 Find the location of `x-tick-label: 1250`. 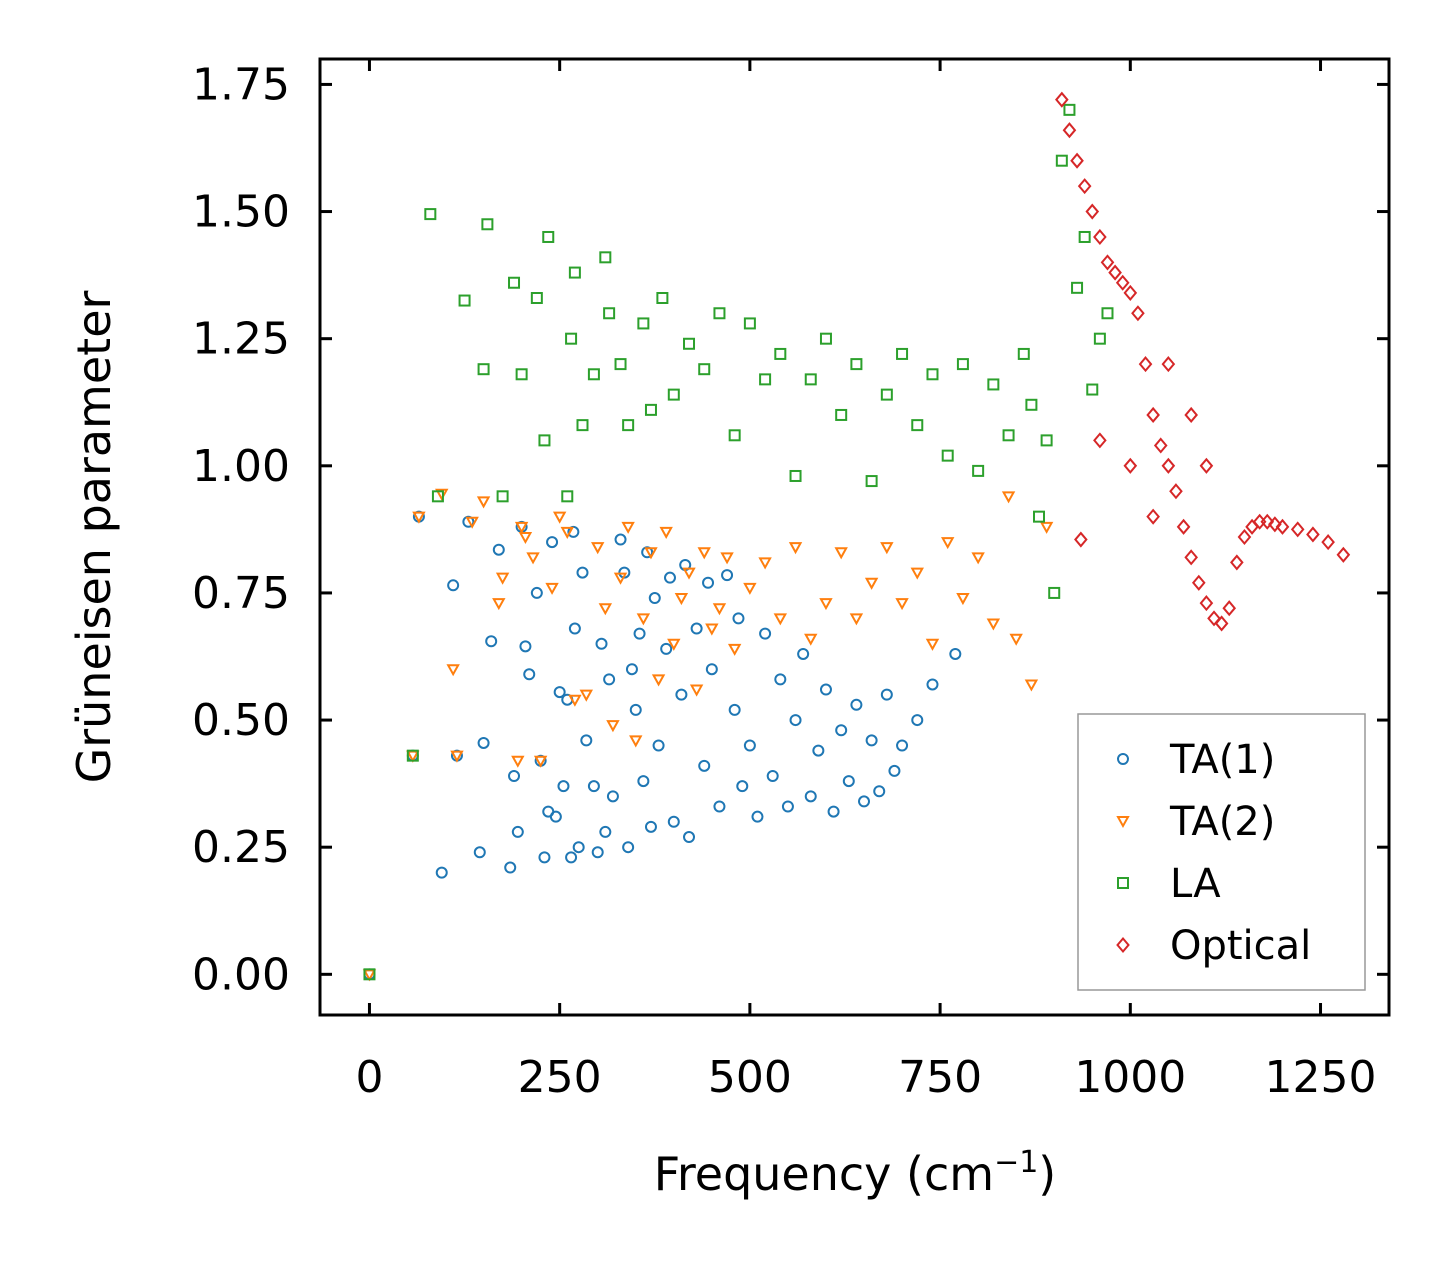

x-tick-label: 1250 is located at coordinates (1321, 1077).